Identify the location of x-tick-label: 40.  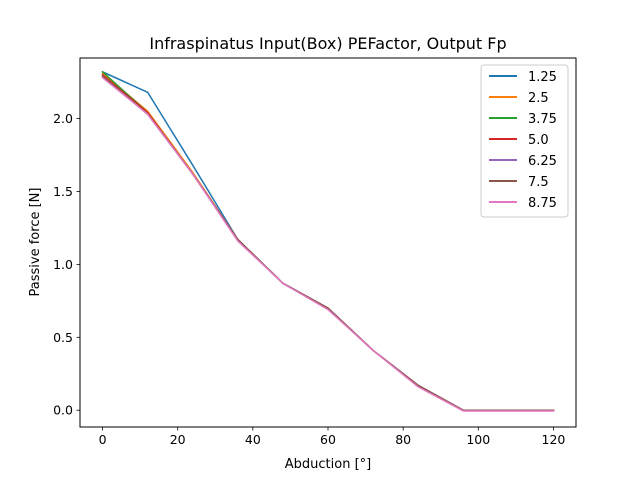
(253, 439).